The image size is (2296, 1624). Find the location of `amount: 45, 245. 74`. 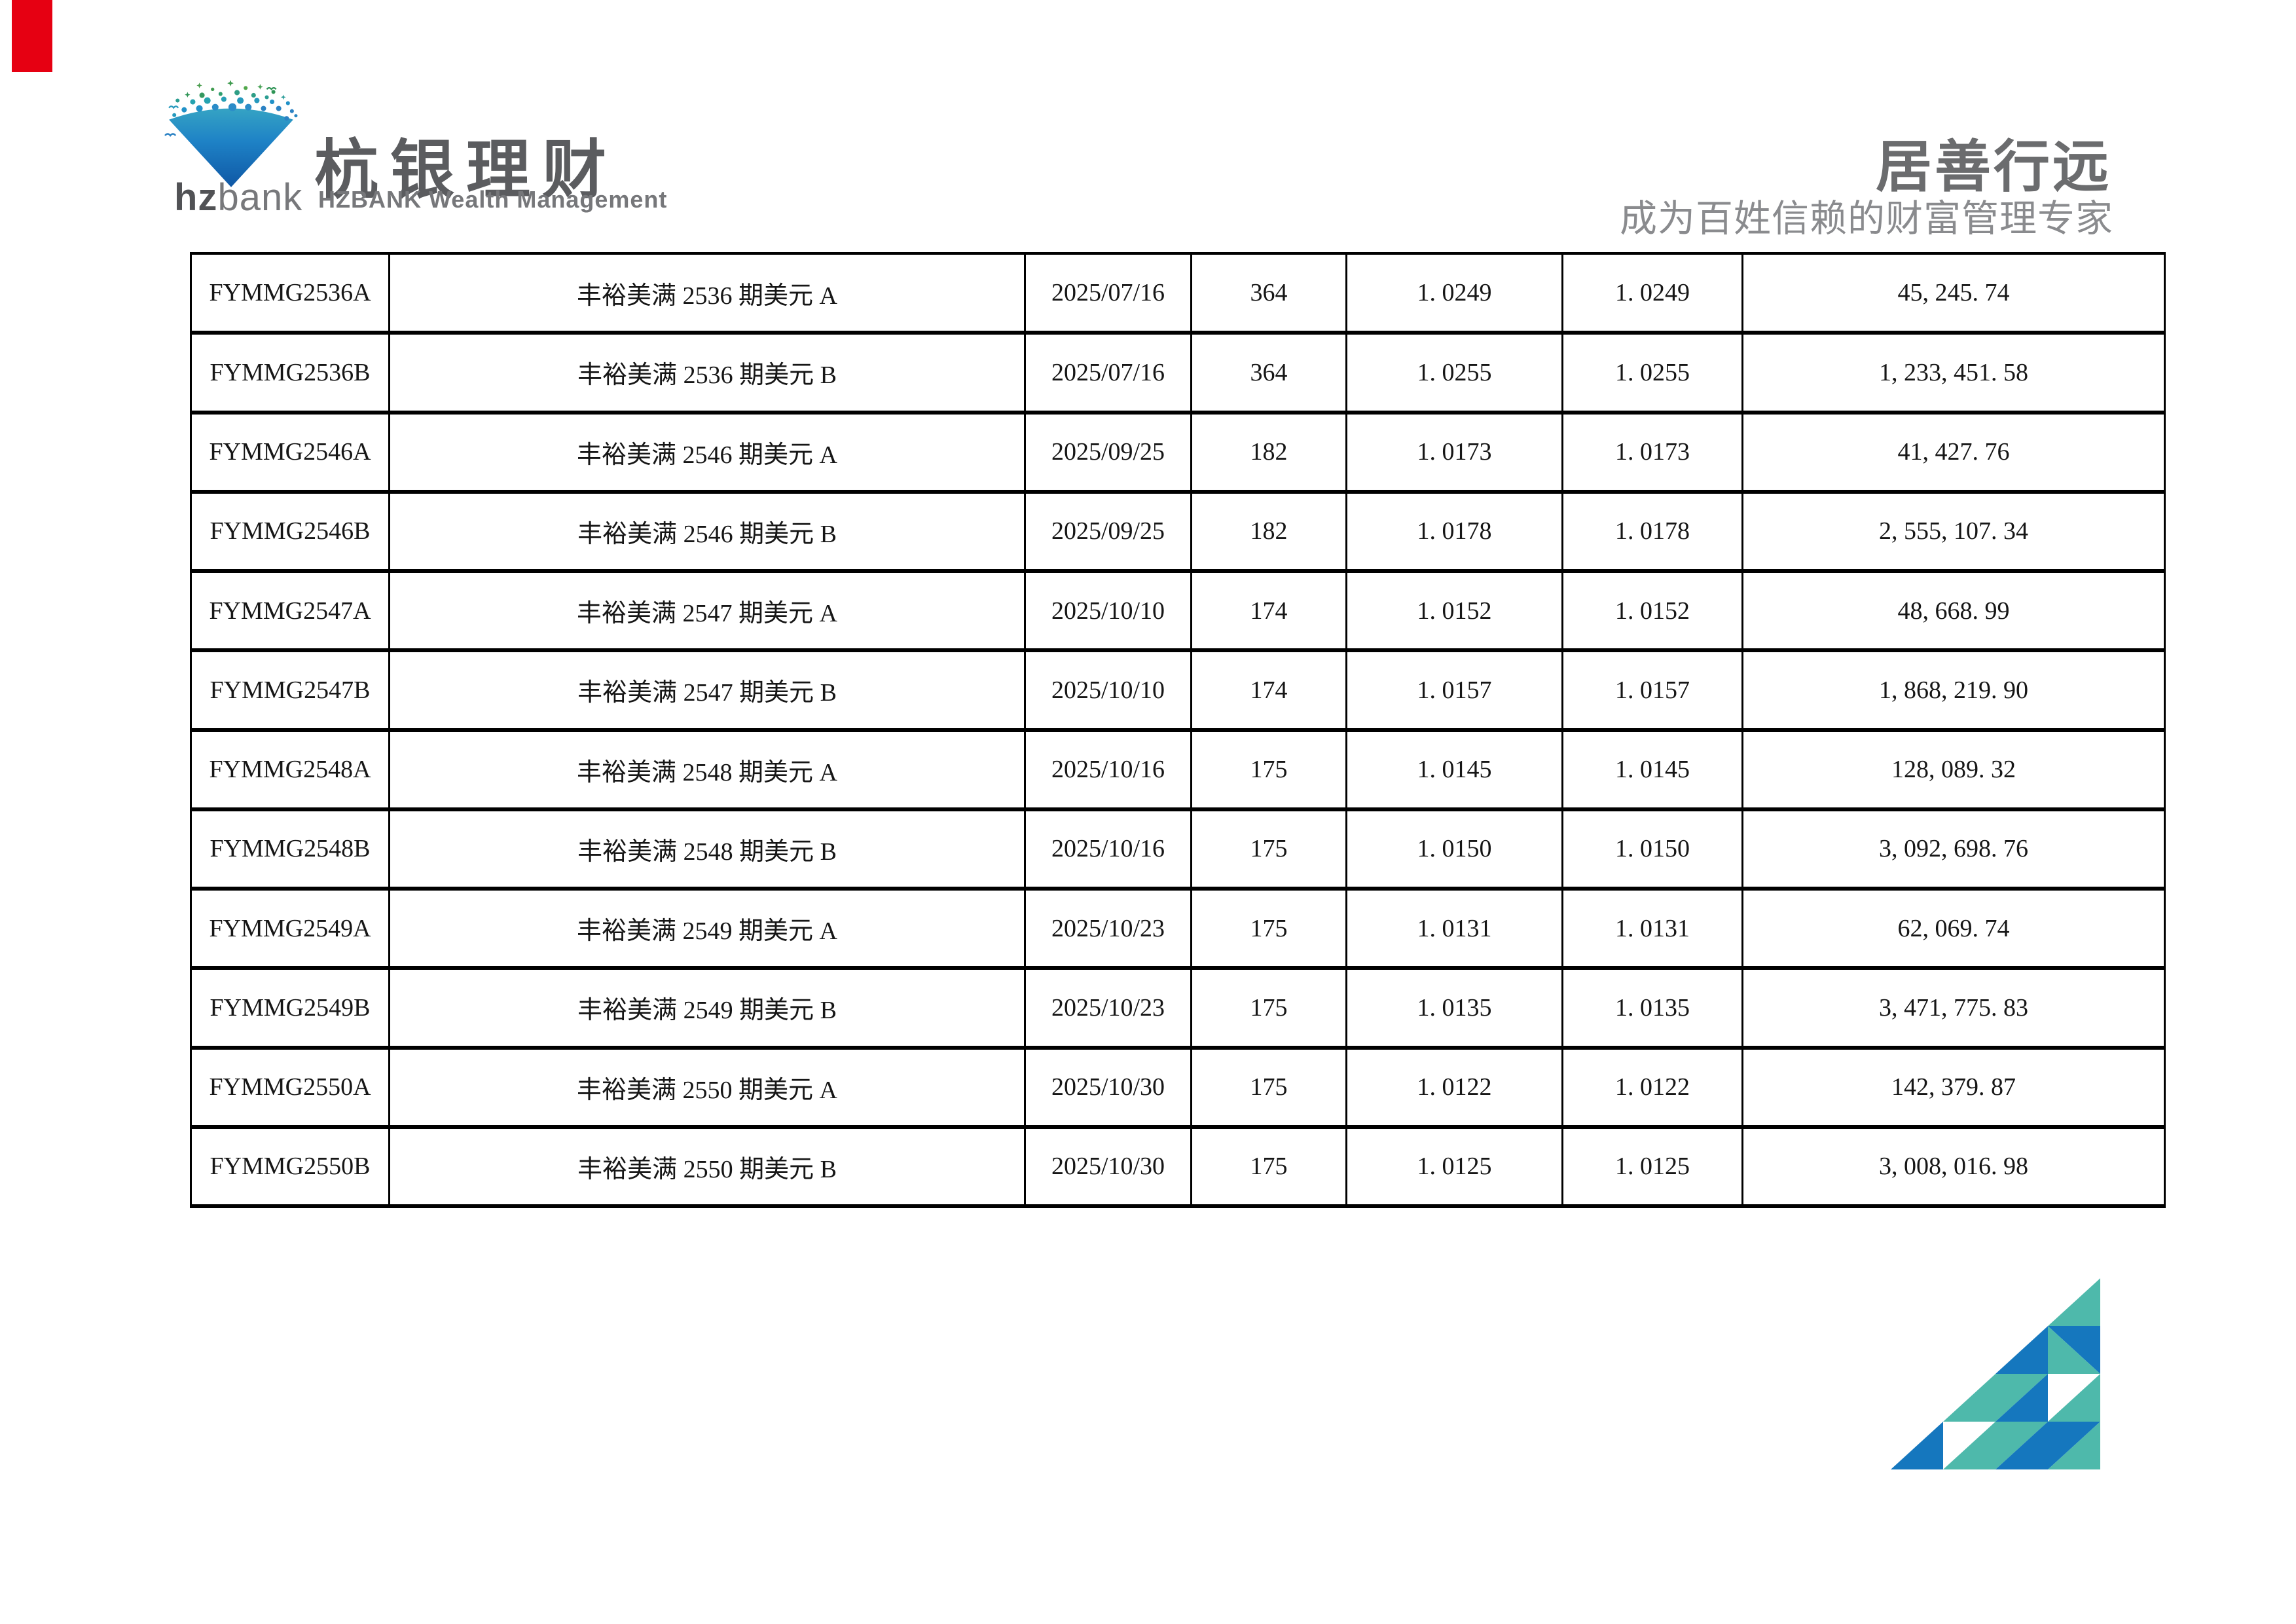

amount: 45, 245. 74 is located at coordinates (1953, 293).